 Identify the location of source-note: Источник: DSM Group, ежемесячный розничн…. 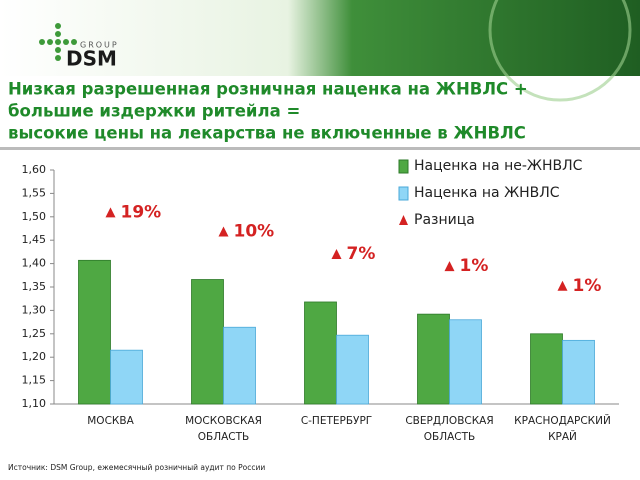
(136, 467).